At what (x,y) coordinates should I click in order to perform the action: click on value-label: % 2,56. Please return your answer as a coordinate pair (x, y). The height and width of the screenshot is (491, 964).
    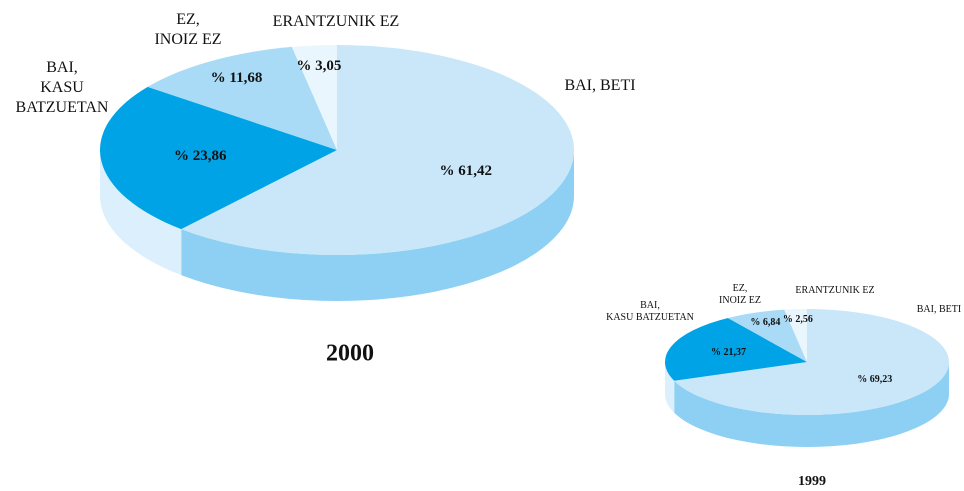
    Looking at the image, I should click on (798, 319).